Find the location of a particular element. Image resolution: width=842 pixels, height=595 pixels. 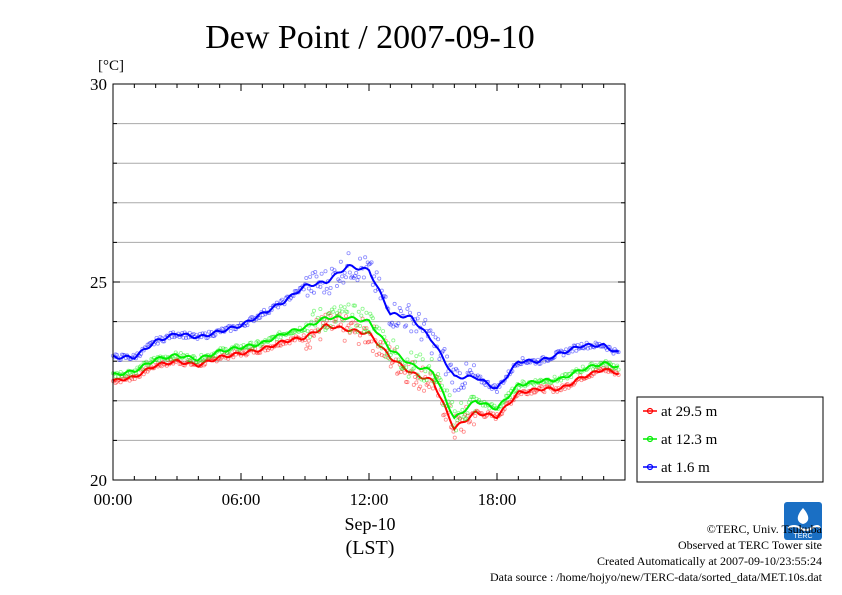

series-at-29-5-m is located at coordinates (366, 375).